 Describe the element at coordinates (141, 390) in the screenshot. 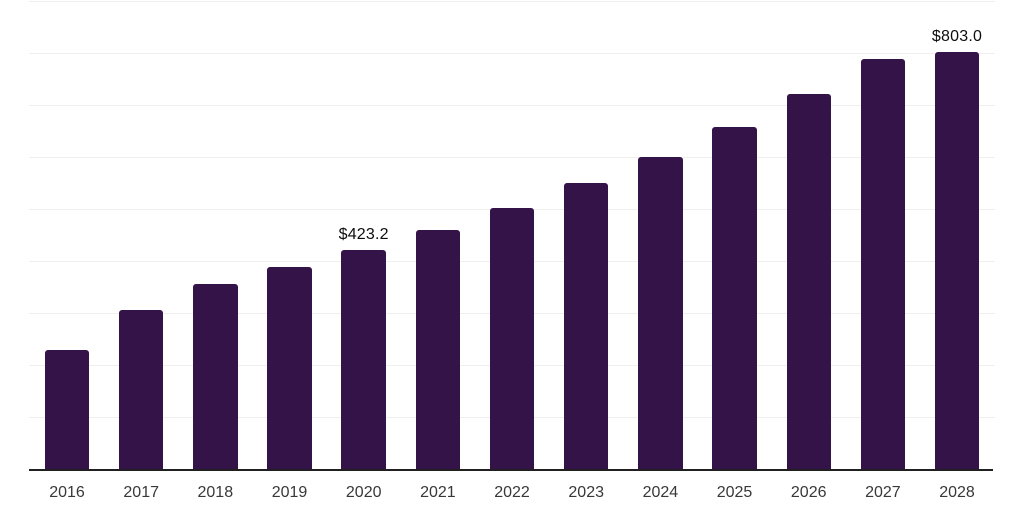

I see `bar-2017` at that location.